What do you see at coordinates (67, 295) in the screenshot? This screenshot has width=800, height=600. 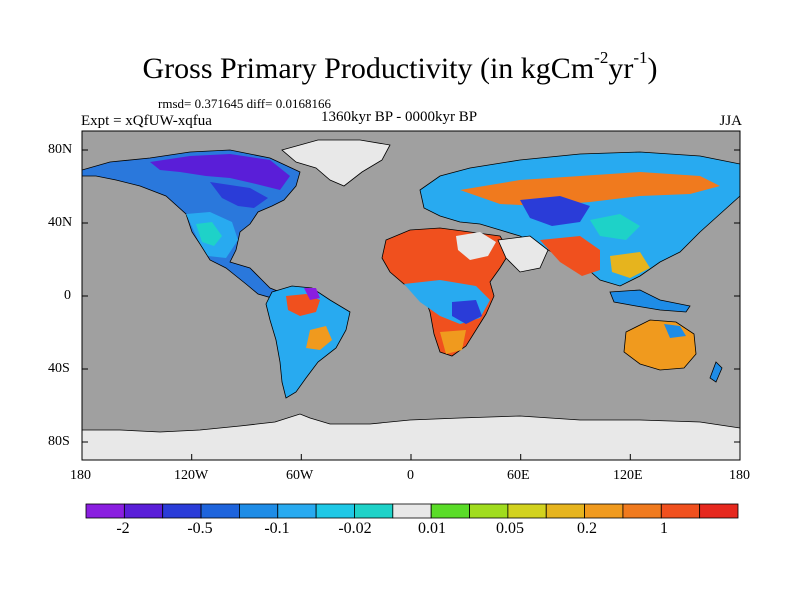 I see `y-tick-0: 0` at bounding box center [67, 295].